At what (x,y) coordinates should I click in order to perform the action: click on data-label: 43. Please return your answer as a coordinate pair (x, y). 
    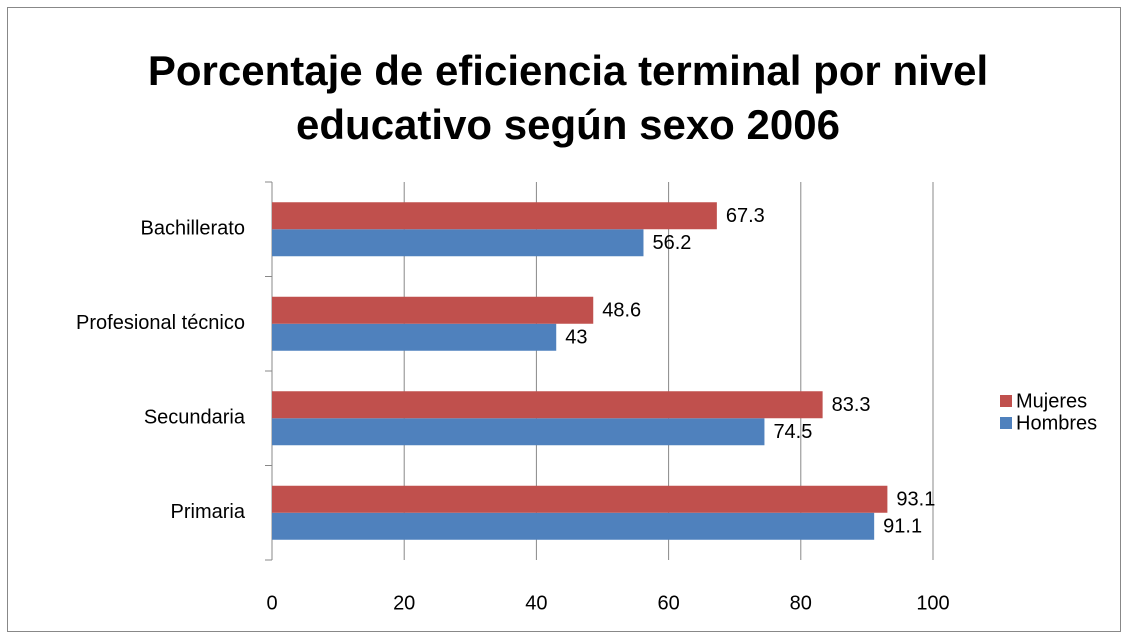
    Looking at the image, I should click on (576, 338).